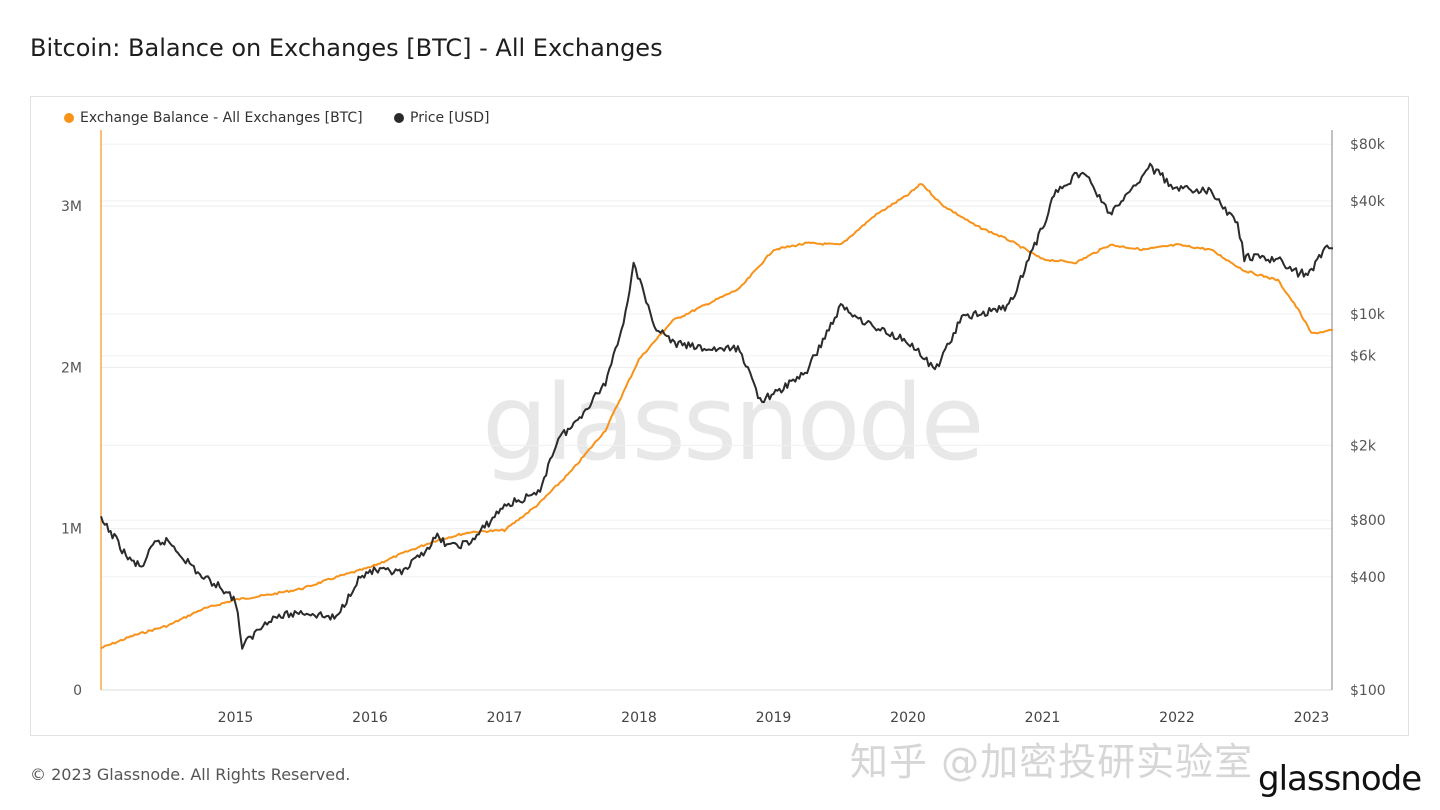 This screenshot has height=810, width=1440. Describe the element at coordinates (190, 774) in the screenshot. I see `copyright-footer: © 2023 Glassnode. All Rights Reserved.` at that location.